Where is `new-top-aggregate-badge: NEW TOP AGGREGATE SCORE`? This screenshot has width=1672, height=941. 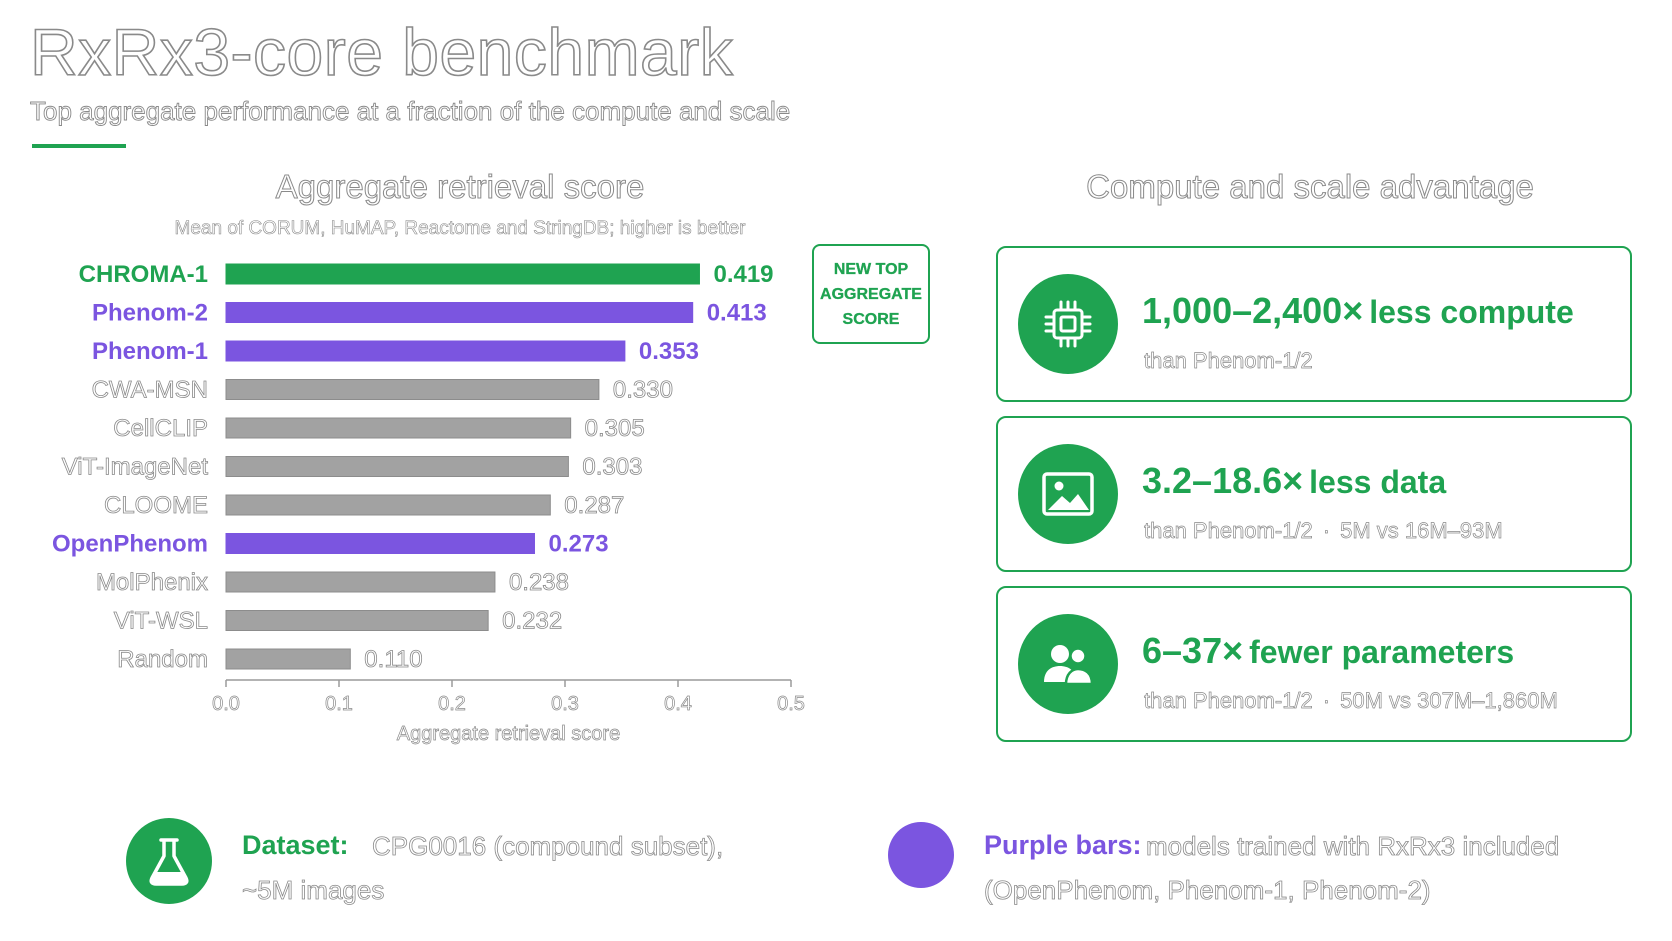 new-top-aggregate-badge: NEW TOP AGGREGATE SCORE is located at coordinates (871, 294).